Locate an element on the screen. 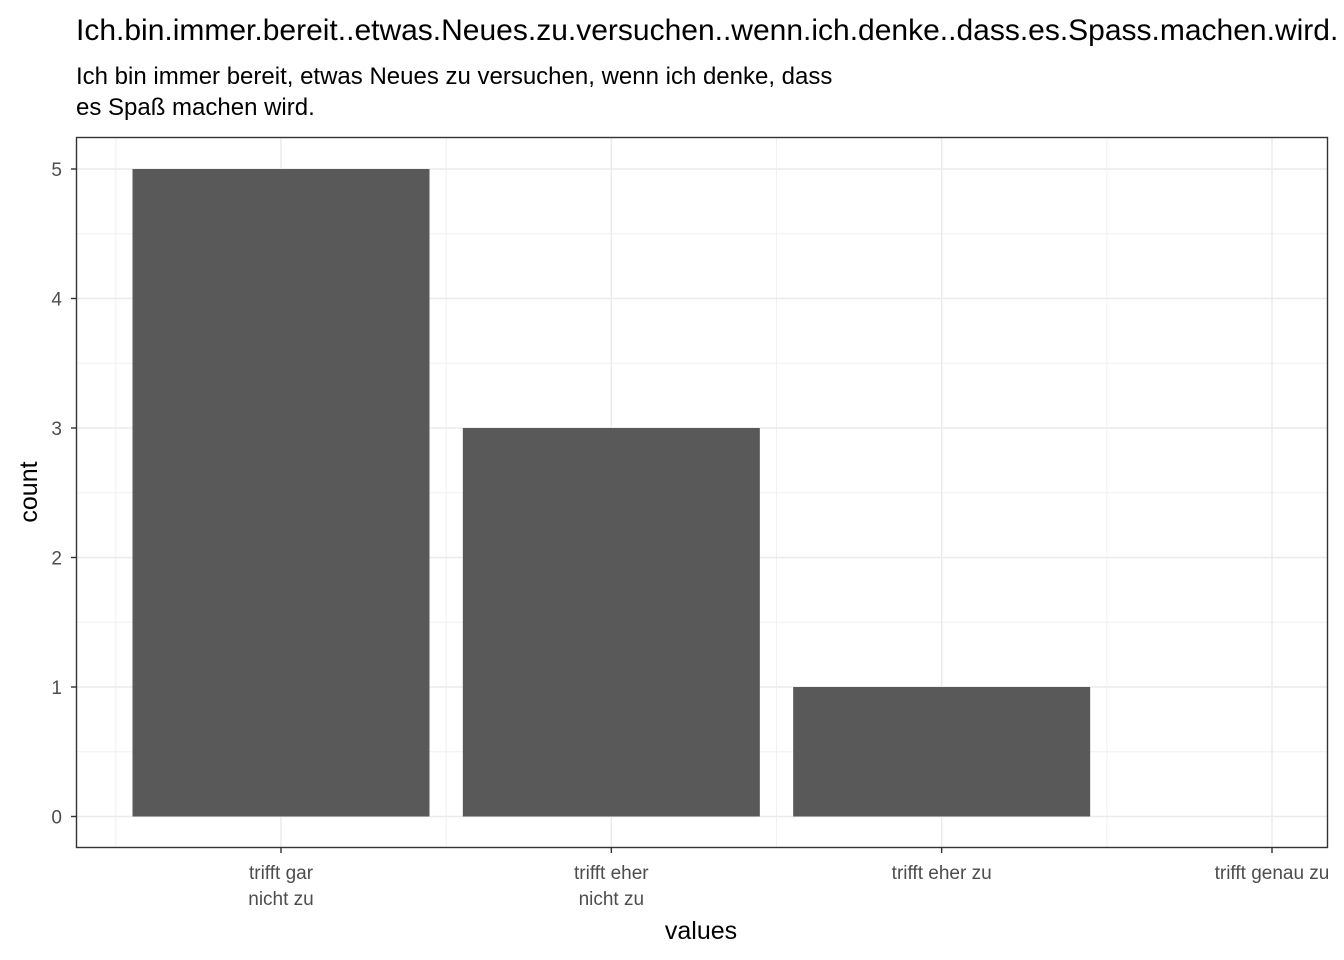 This screenshot has width=1344, height=960. y-tick-label: 2 is located at coordinates (56, 559).